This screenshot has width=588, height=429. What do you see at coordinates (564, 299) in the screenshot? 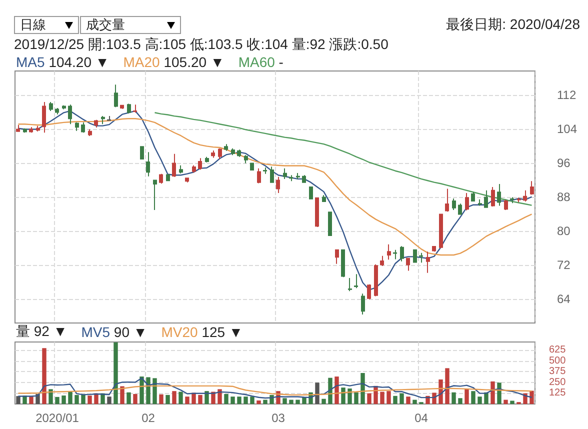
I see `y-tick-label: 64` at bounding box center [564, 299].